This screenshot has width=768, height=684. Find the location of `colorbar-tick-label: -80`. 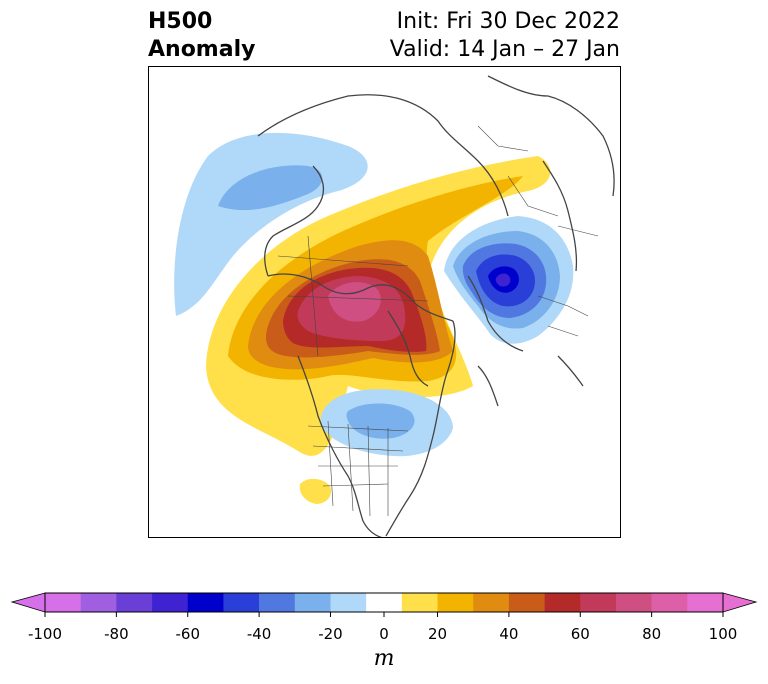

colorbar-tick-label: -80 is located at coordinates (116, 634).